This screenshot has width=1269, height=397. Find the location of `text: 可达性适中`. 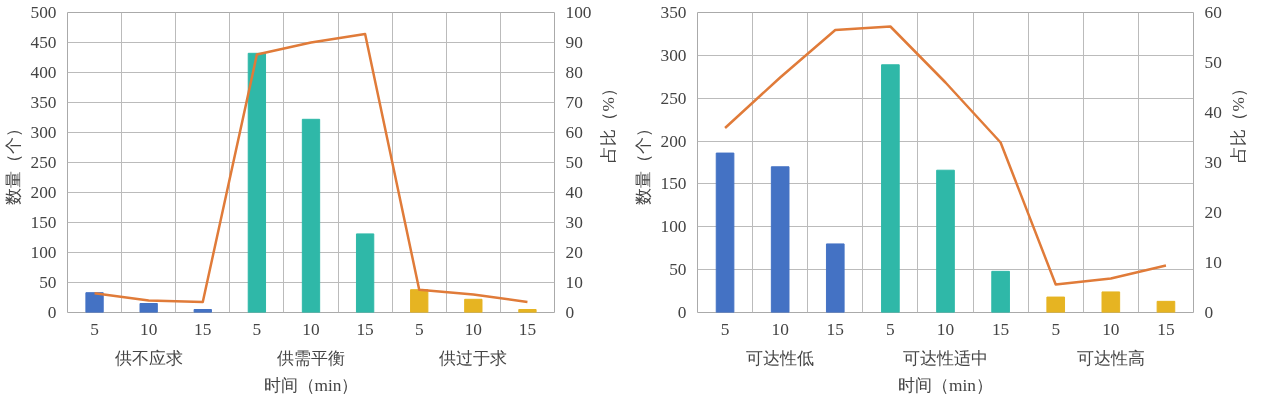

text: 可达性适中 is located at coordinates (945, 358).